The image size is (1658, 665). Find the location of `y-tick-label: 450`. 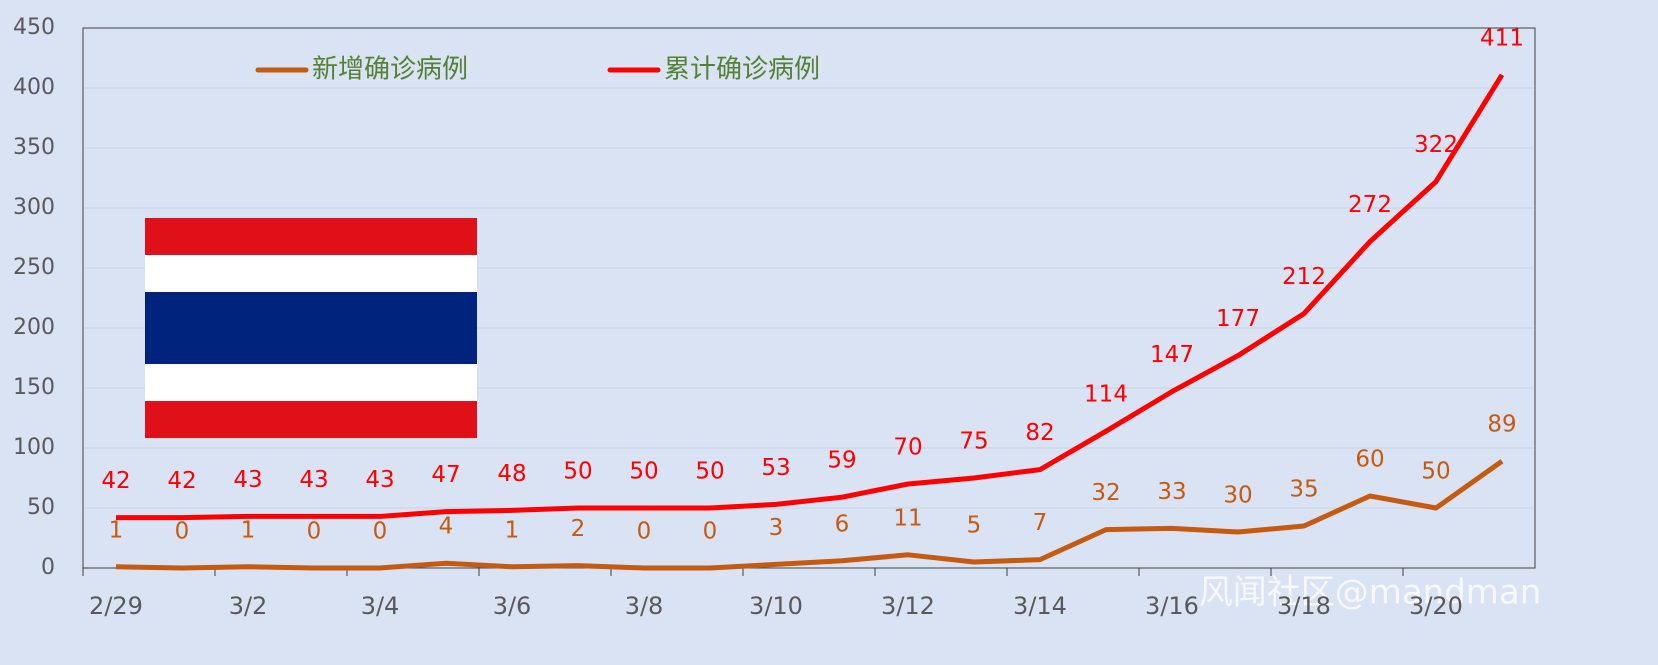

y-tick-label: 450 is located at coordinates (34, 27).